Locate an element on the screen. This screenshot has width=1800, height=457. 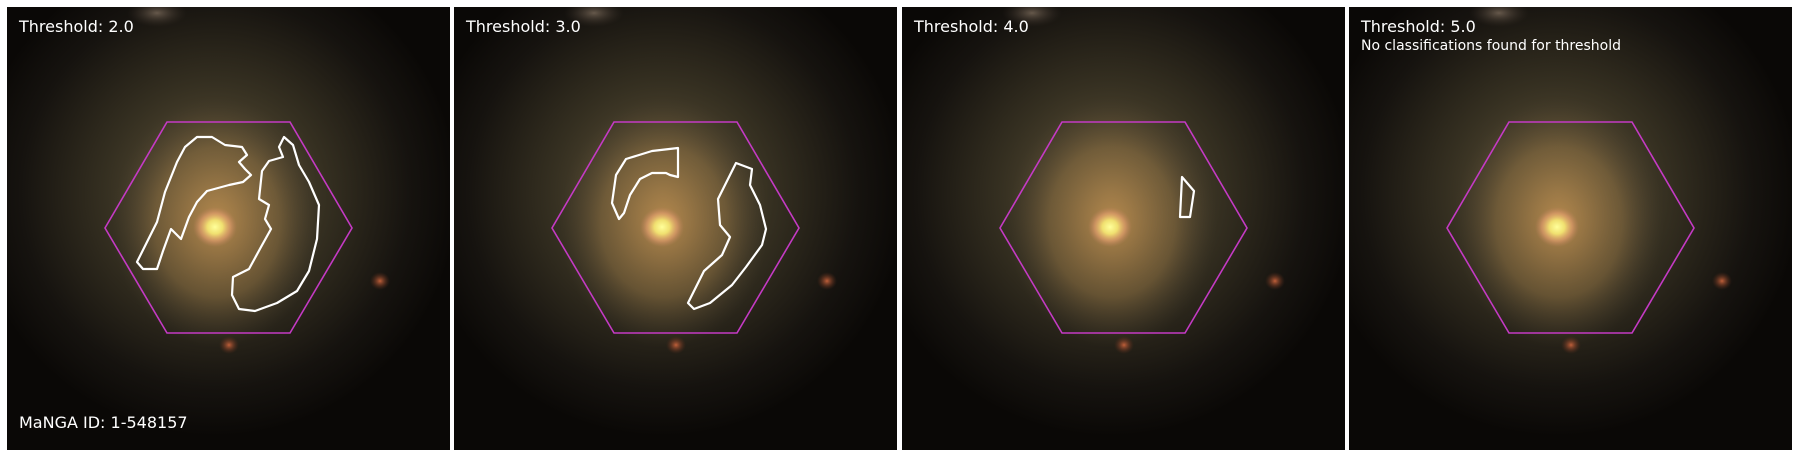
threshold-label: Threshold: 5.0 is located at coordinates (1418, 26).